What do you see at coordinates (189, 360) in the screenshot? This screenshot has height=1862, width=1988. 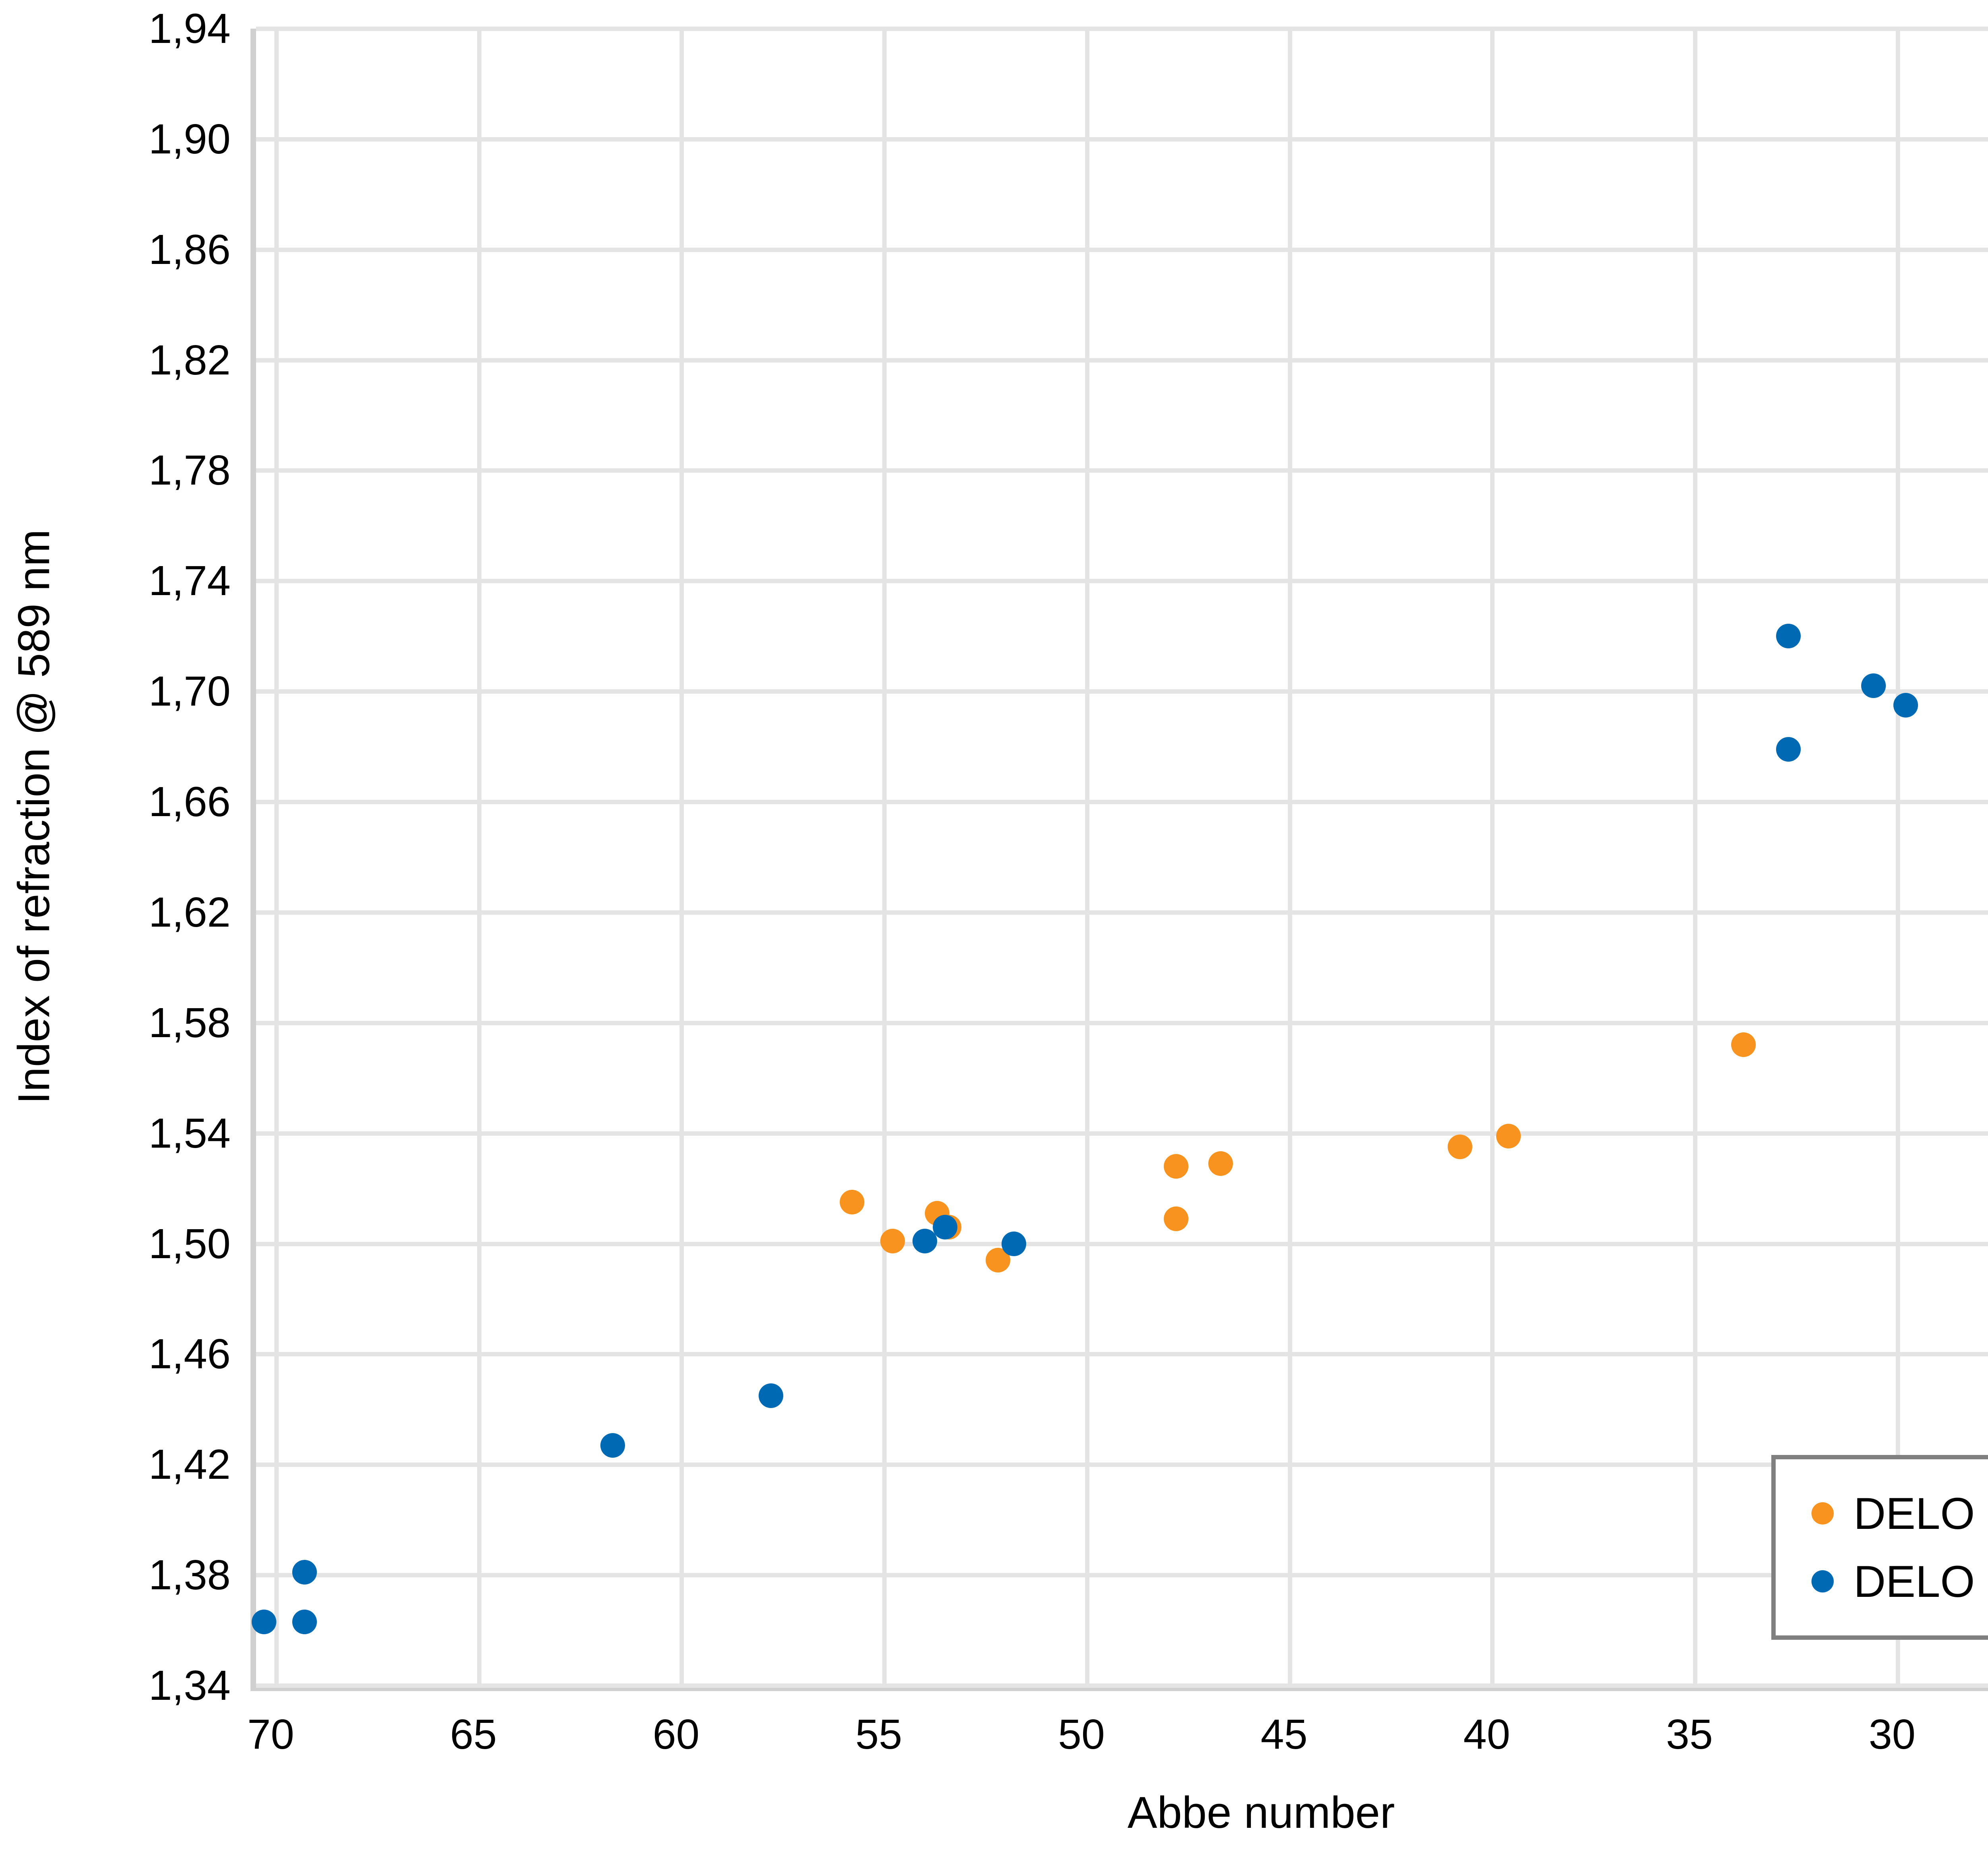 I see `y-axis-tick-label: 1,82` at bounding box center [189, 360].